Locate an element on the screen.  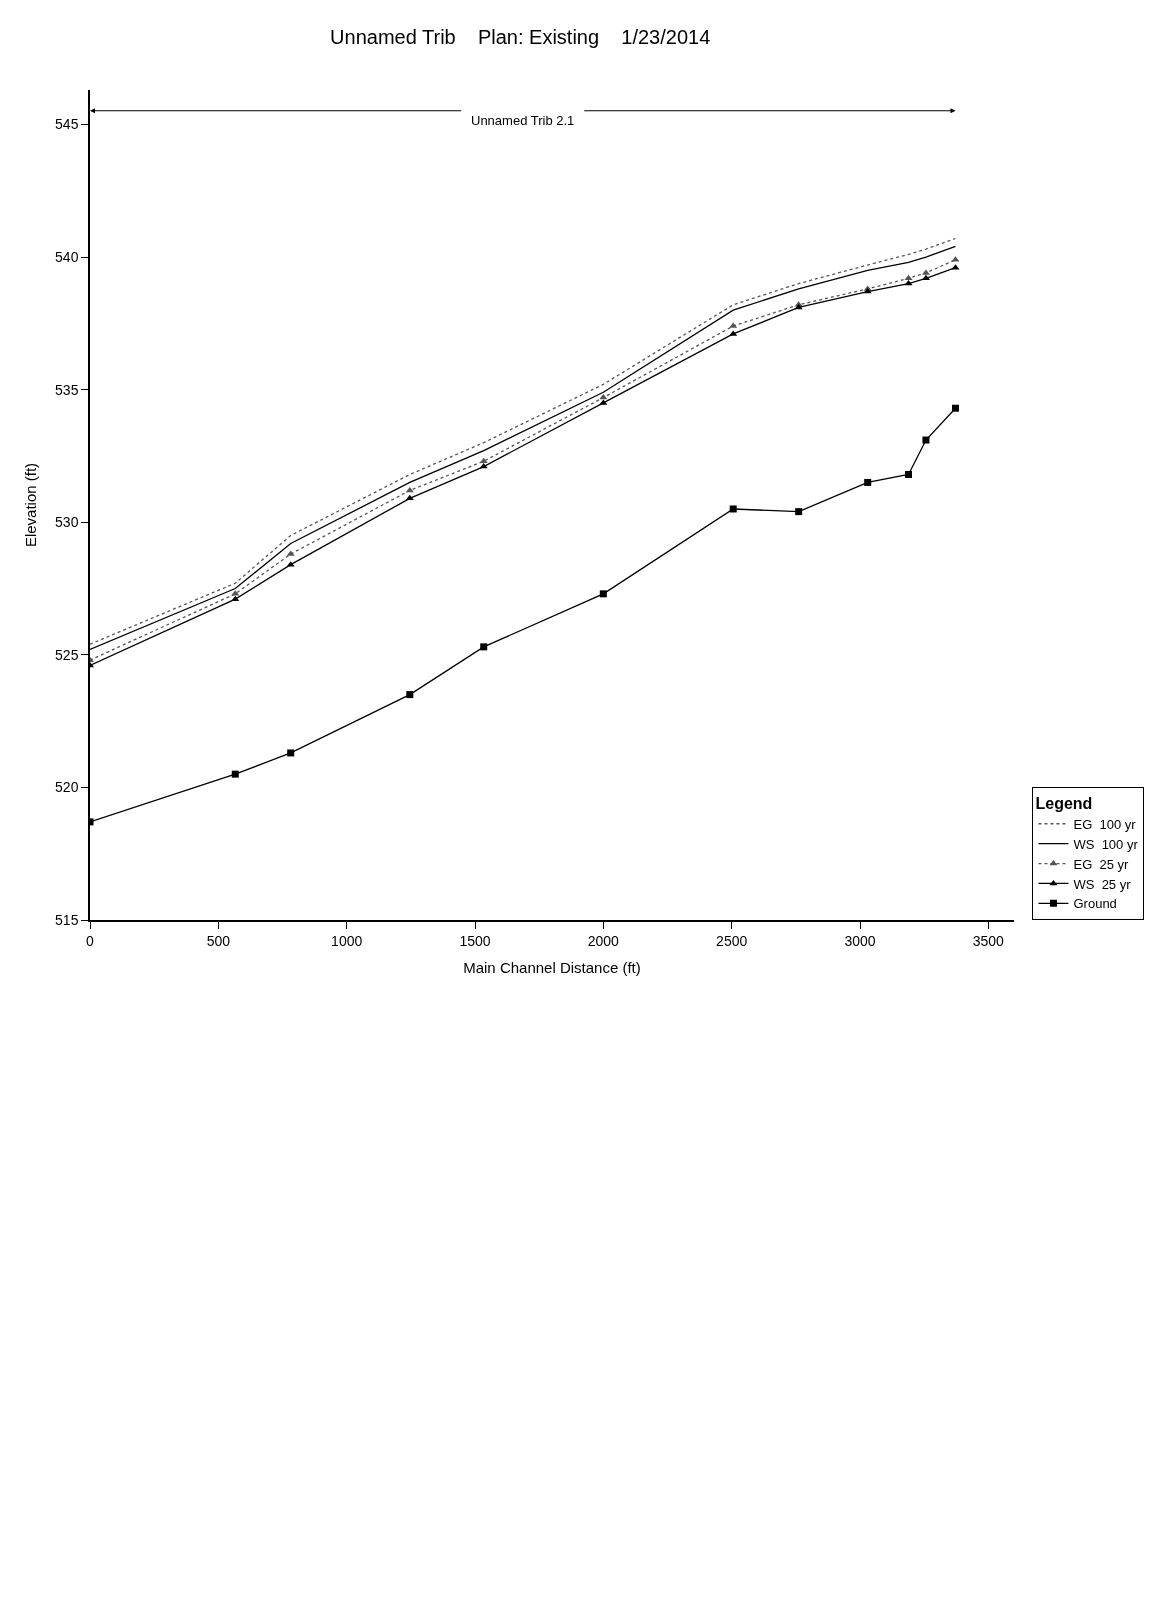
x-tick-label: 3500 is located at coordinates (988, 940).